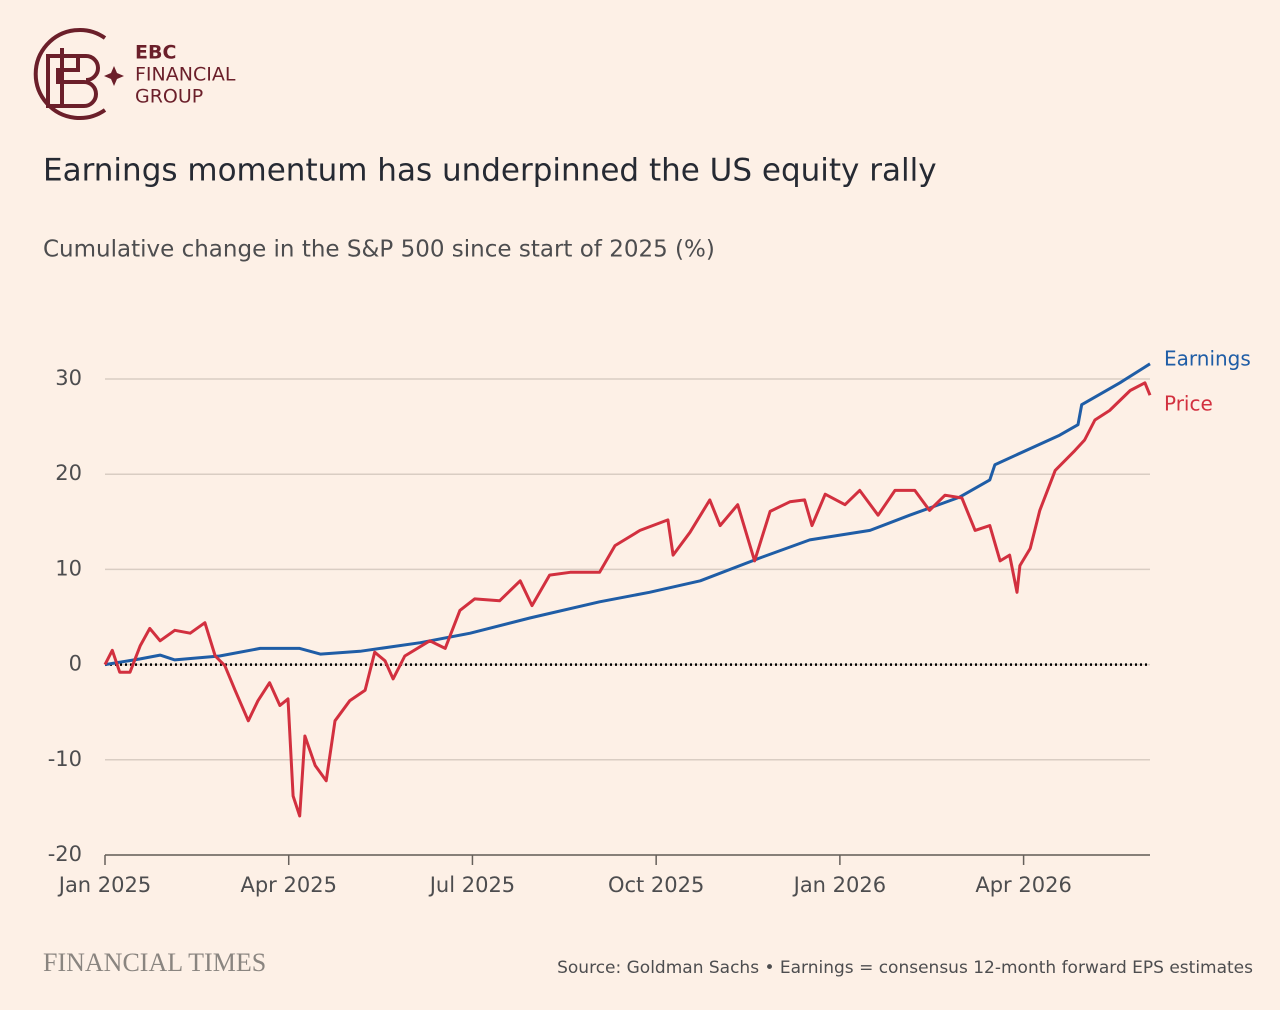 The image size is (1280, 1010). Describe the element at coordinates (169, 97) in the screenshot. I see `logo-text: GROUP` at that location.